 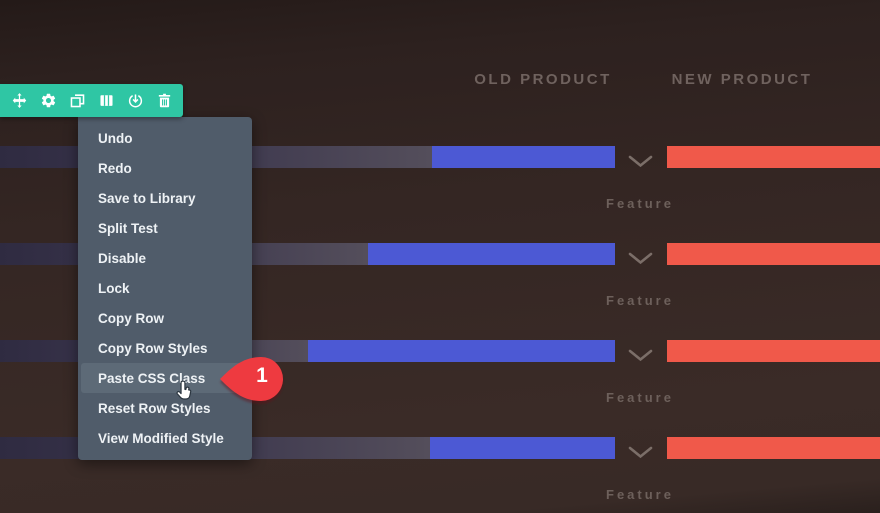 I want to click on context-menu-item-save-to-library: Save to Library, so click(x=165, y=198).